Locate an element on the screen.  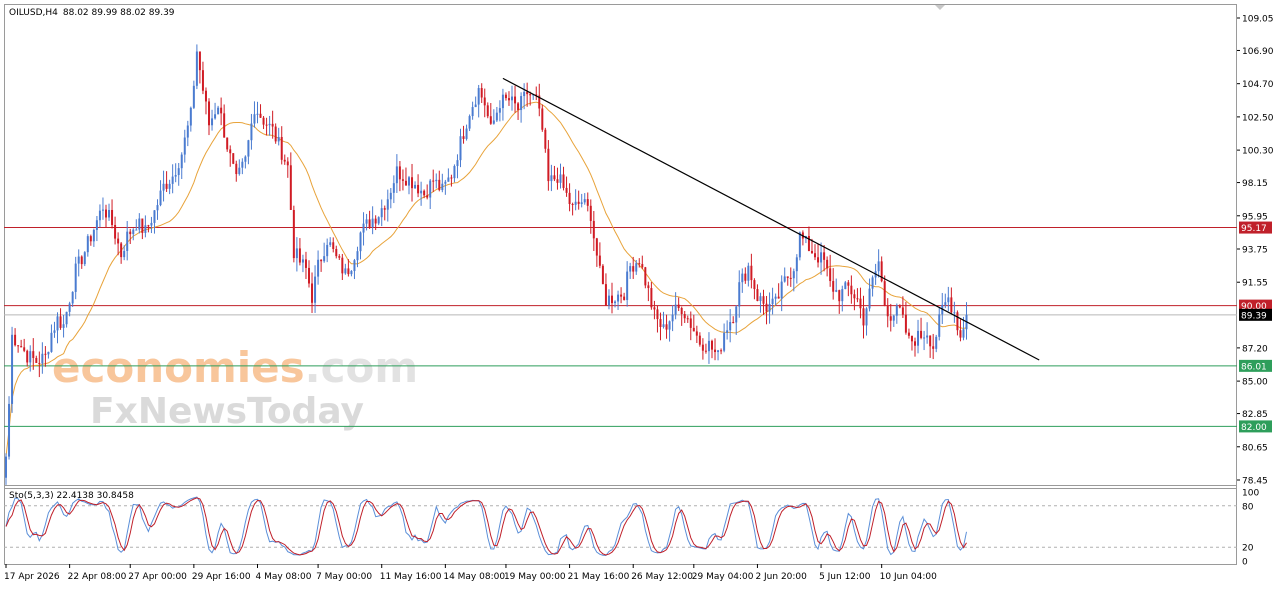
x-tick-label: 5 Jun 12:00 is located at coordinates (845, 577).